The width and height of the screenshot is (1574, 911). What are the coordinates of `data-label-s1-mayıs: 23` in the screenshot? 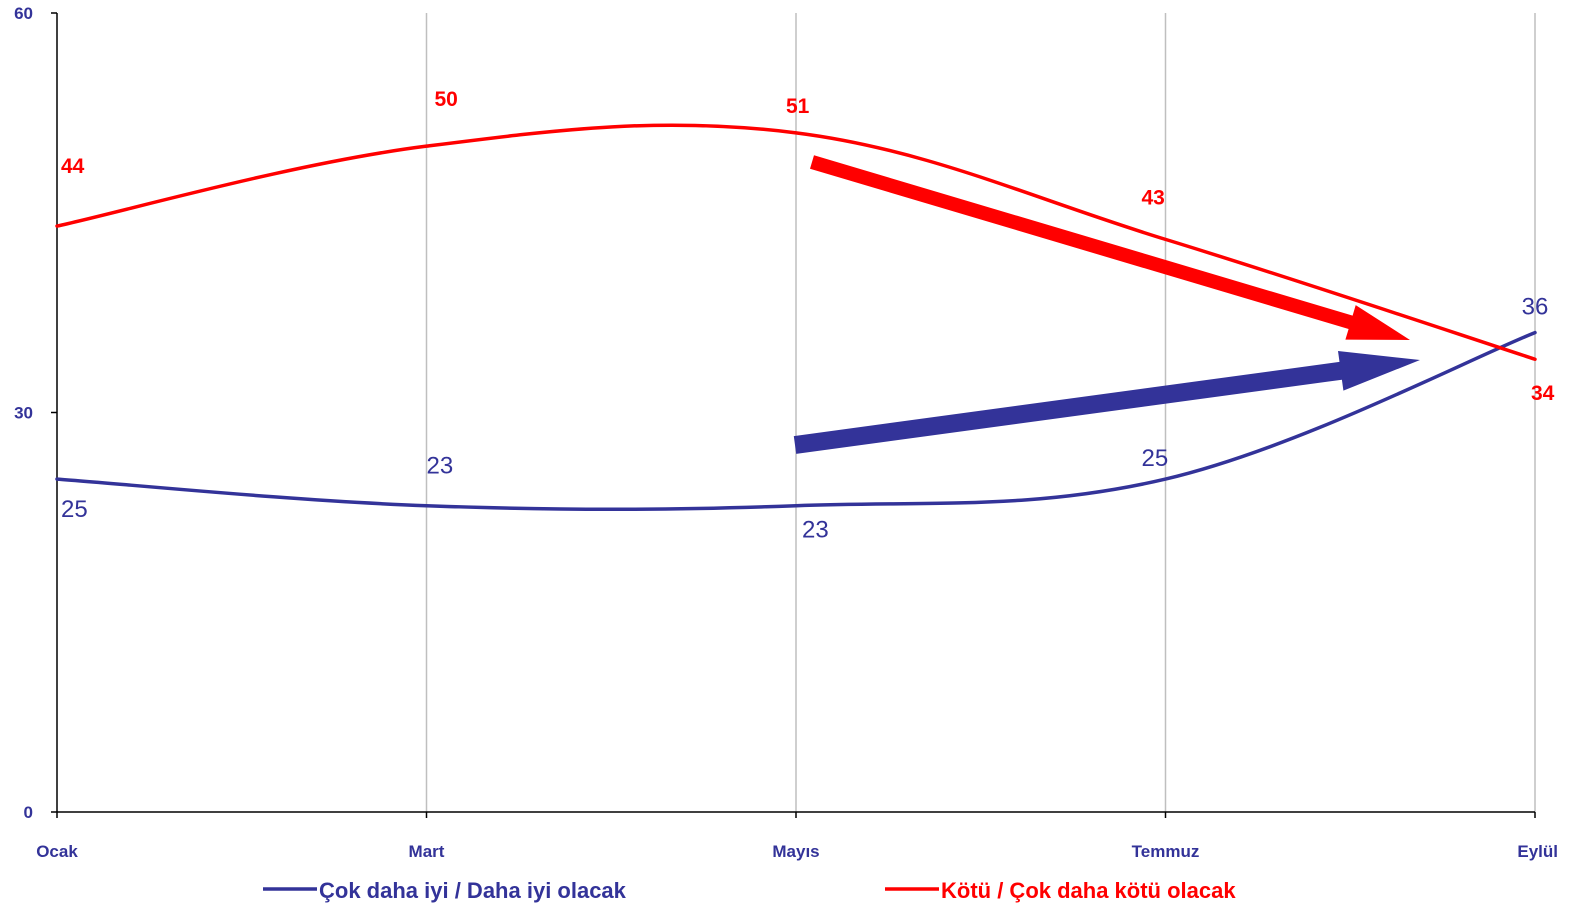 It's located at (815, 530).